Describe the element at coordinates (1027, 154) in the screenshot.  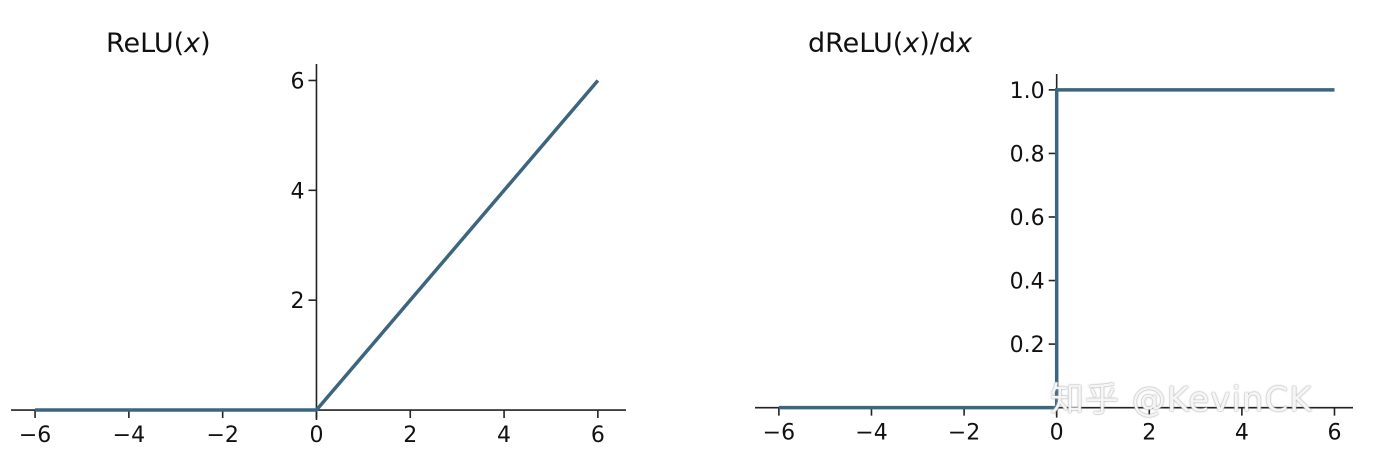
I see `y-tick-label: 0.8` at that location.